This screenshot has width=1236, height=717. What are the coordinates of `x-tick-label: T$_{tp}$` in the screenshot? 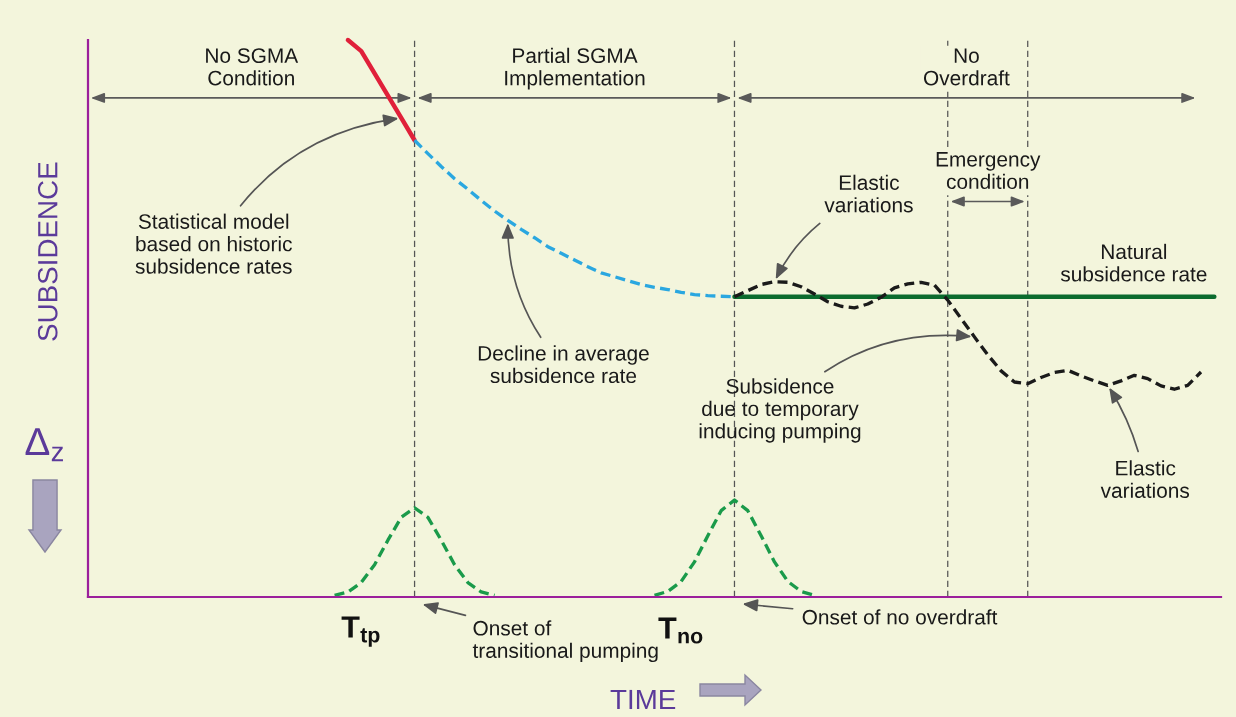 It's located at (360, 631).